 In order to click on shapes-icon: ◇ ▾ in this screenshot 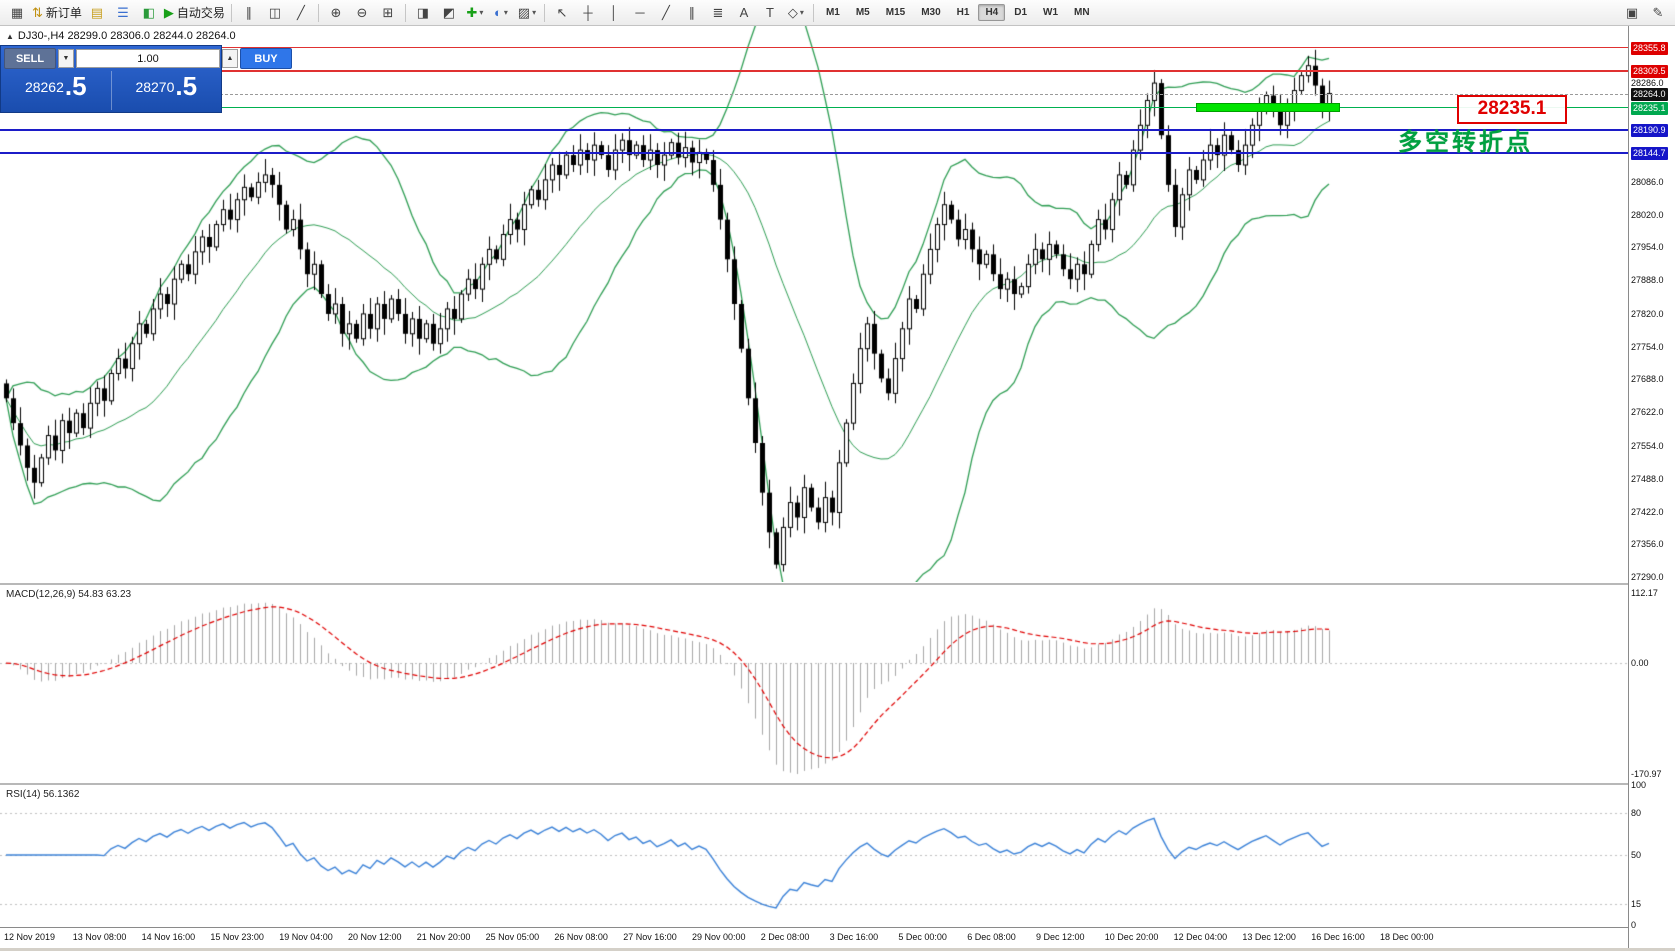, I will do `click(796, 13)`.